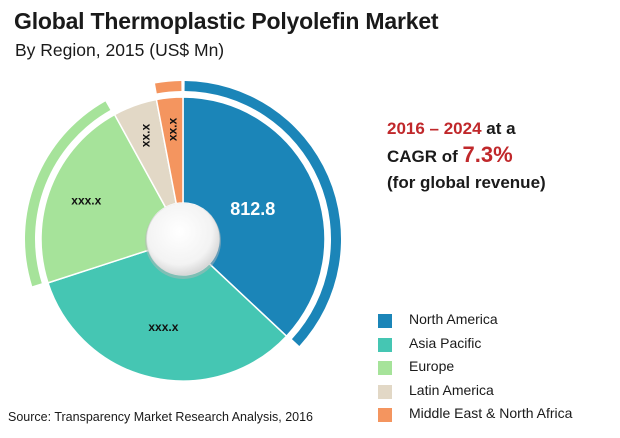  What do you see at coordinates (498, 128) in the screenshot?
I see `callout-line-1-rest: at a` at bounding box center [498, 128].